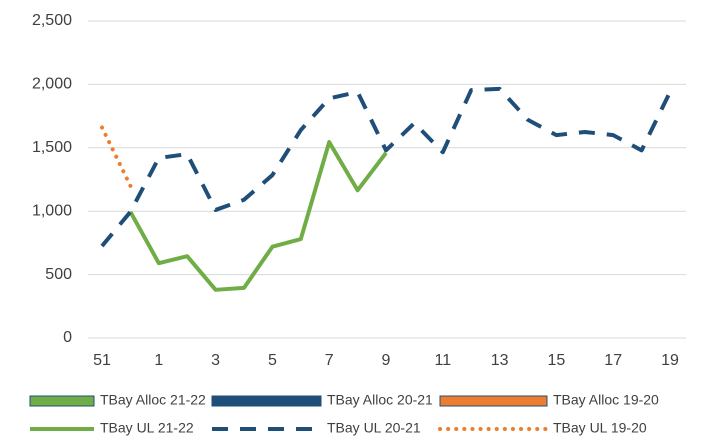  Describe the element at coordinates (102, 360) in the screenshot. I see `x-tick-label: 51` at that location.